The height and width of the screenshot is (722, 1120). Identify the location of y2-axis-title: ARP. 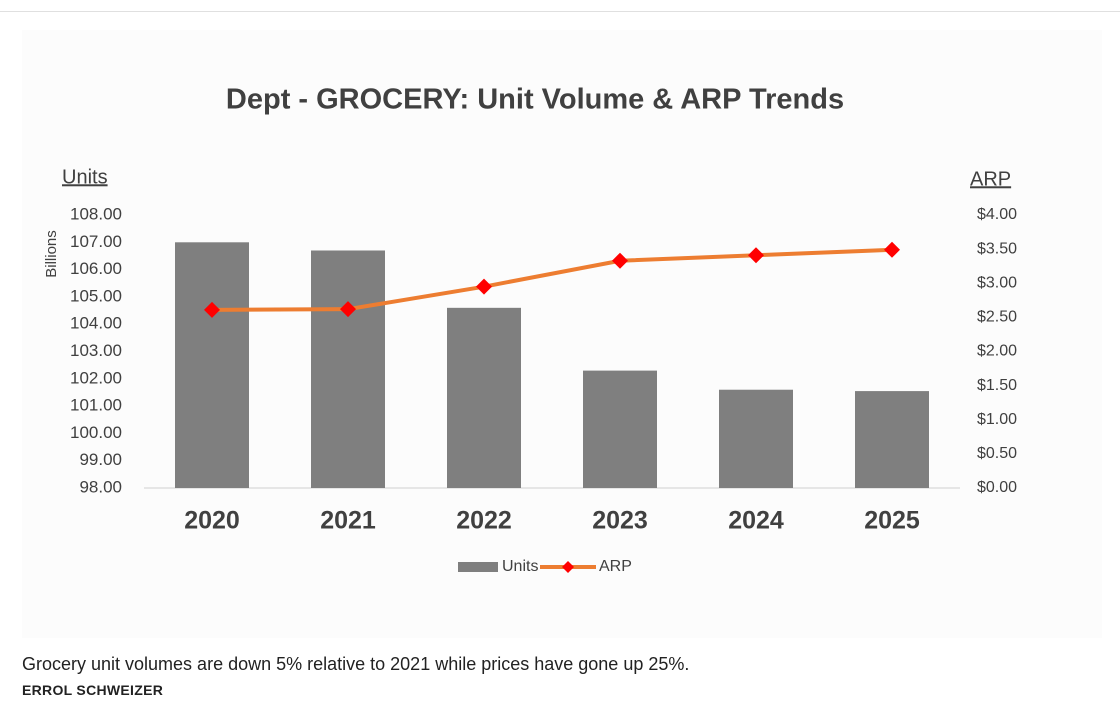
(990, 179).